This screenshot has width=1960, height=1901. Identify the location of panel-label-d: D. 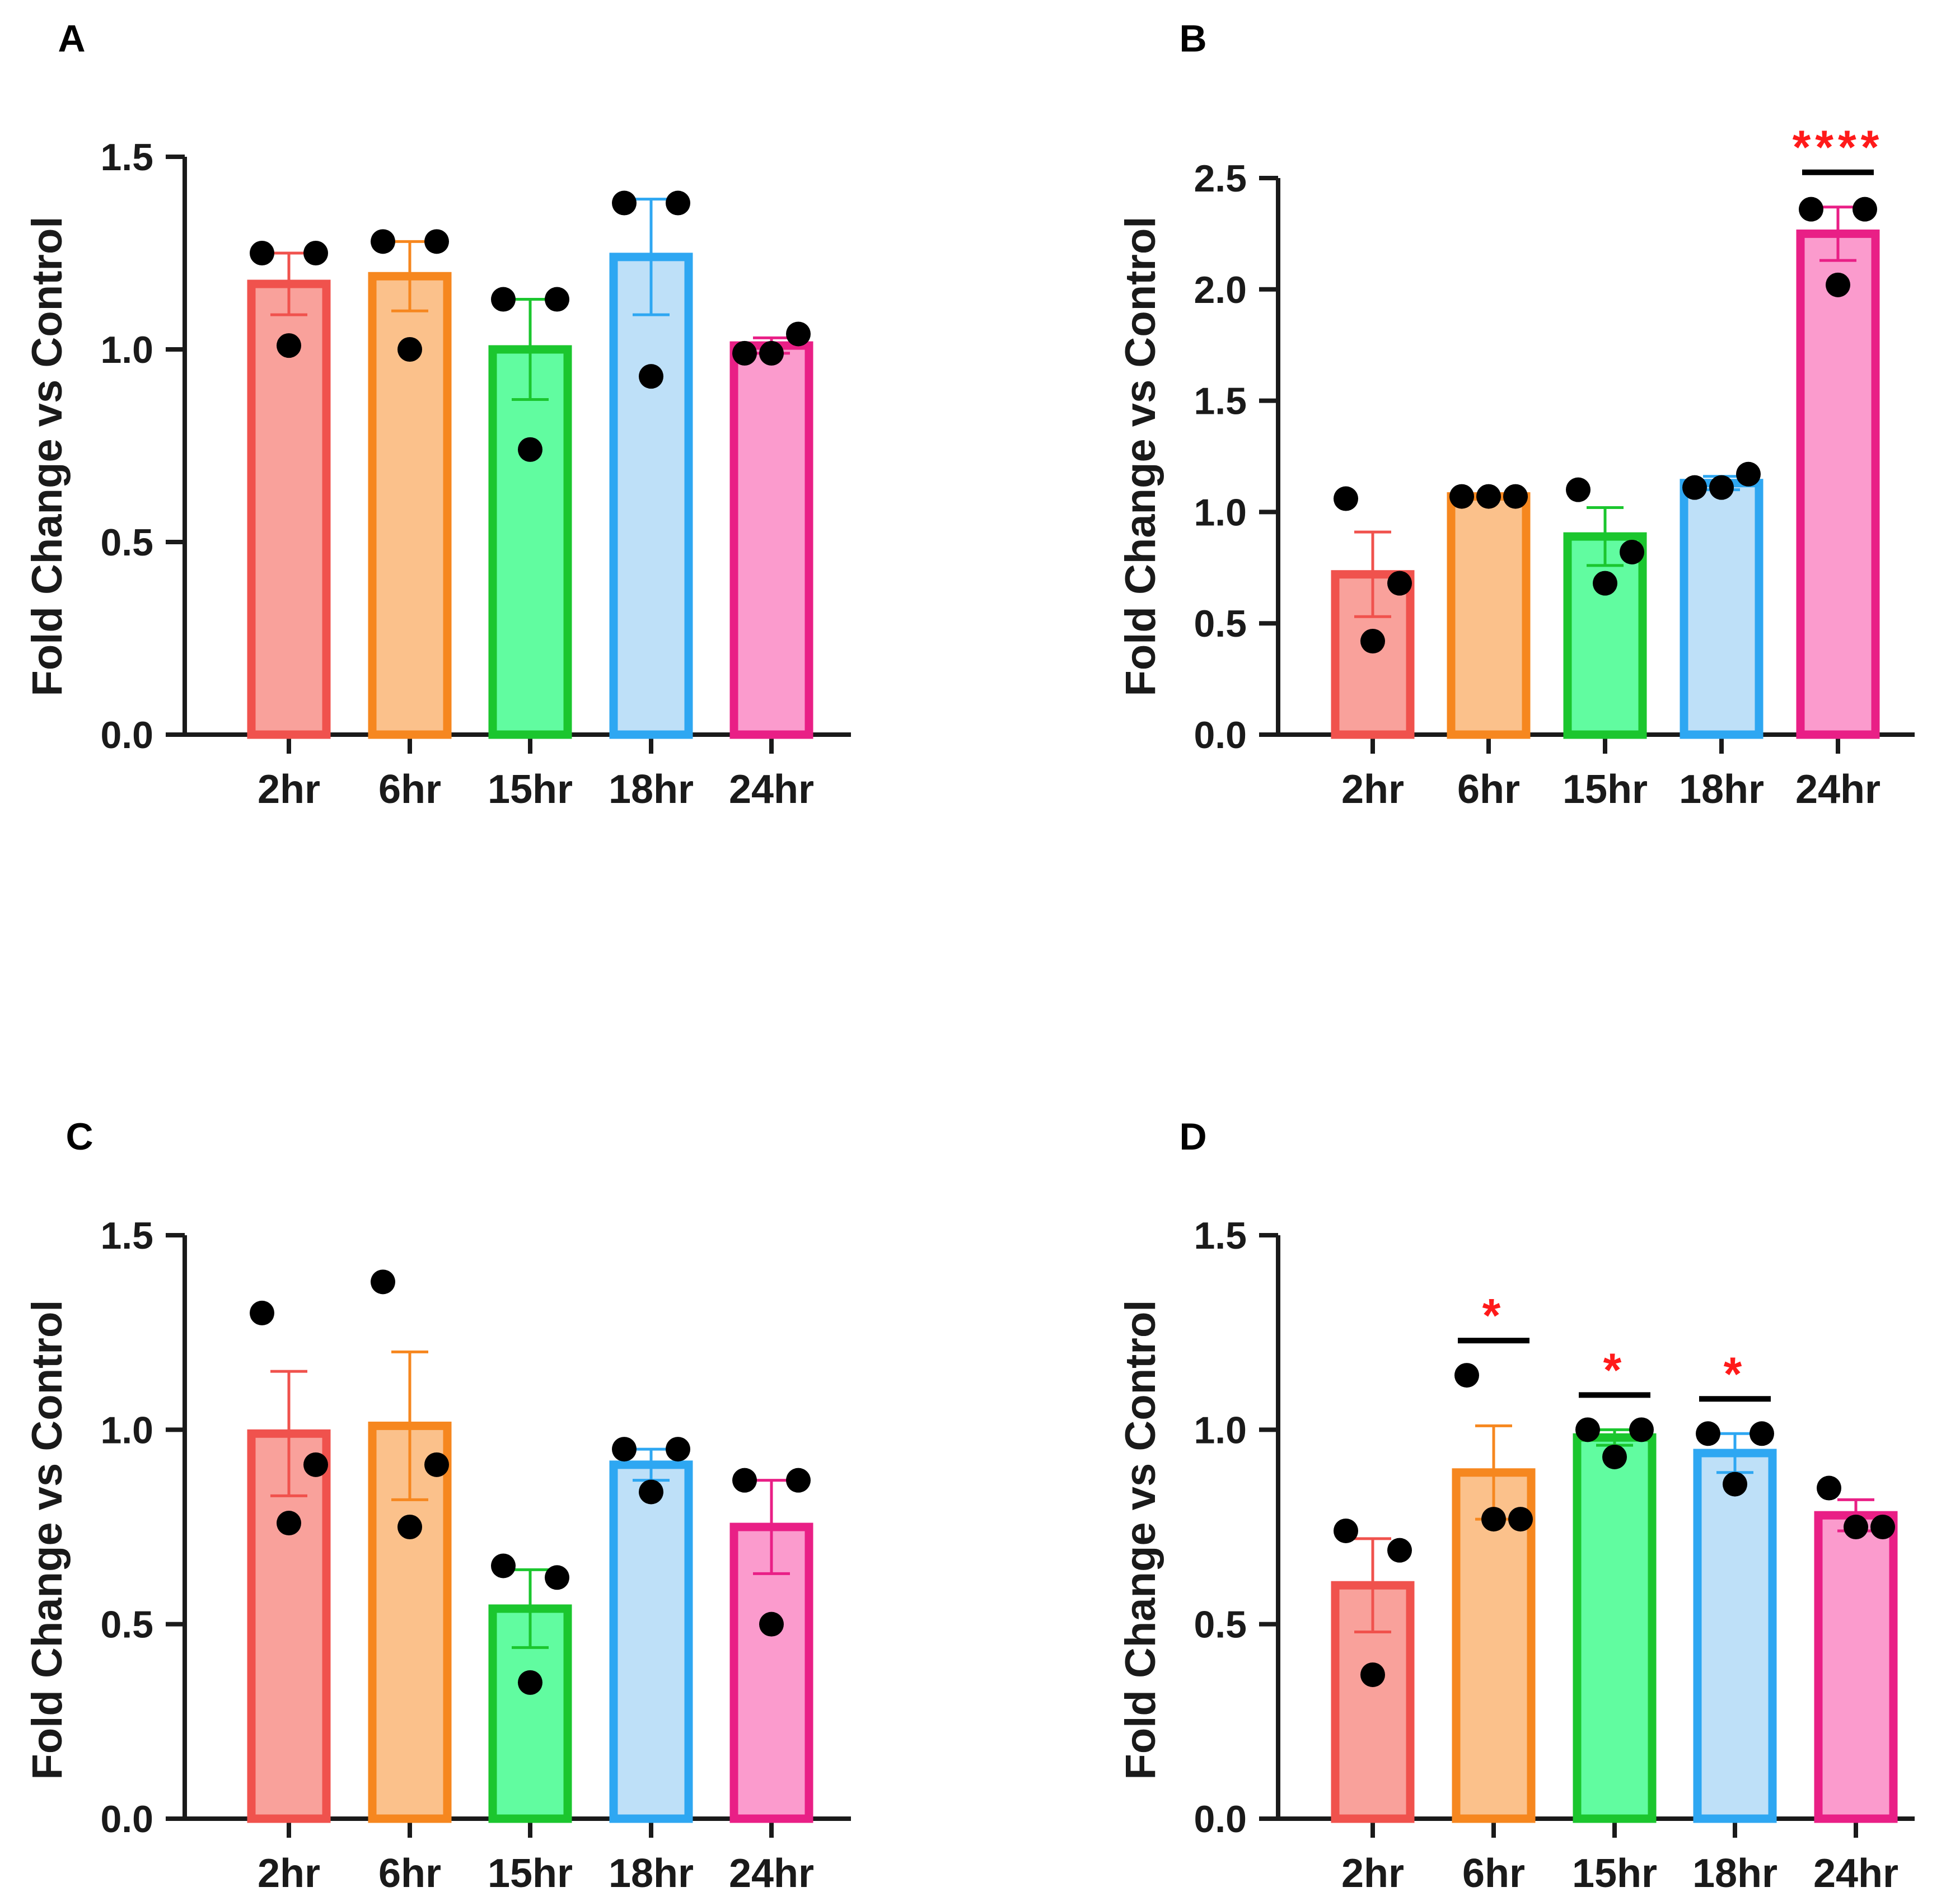
(1193, 1136).